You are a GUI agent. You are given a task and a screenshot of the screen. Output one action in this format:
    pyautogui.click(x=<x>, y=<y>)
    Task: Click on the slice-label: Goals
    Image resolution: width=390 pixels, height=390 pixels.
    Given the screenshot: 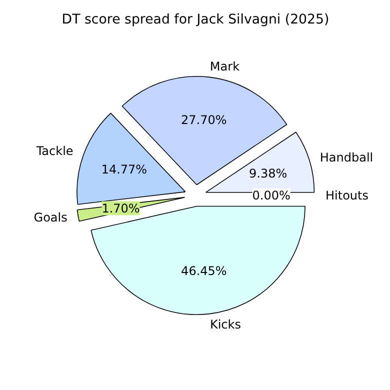 What is the action you would take?
    pyautogui.click(x=51, y=217)
    